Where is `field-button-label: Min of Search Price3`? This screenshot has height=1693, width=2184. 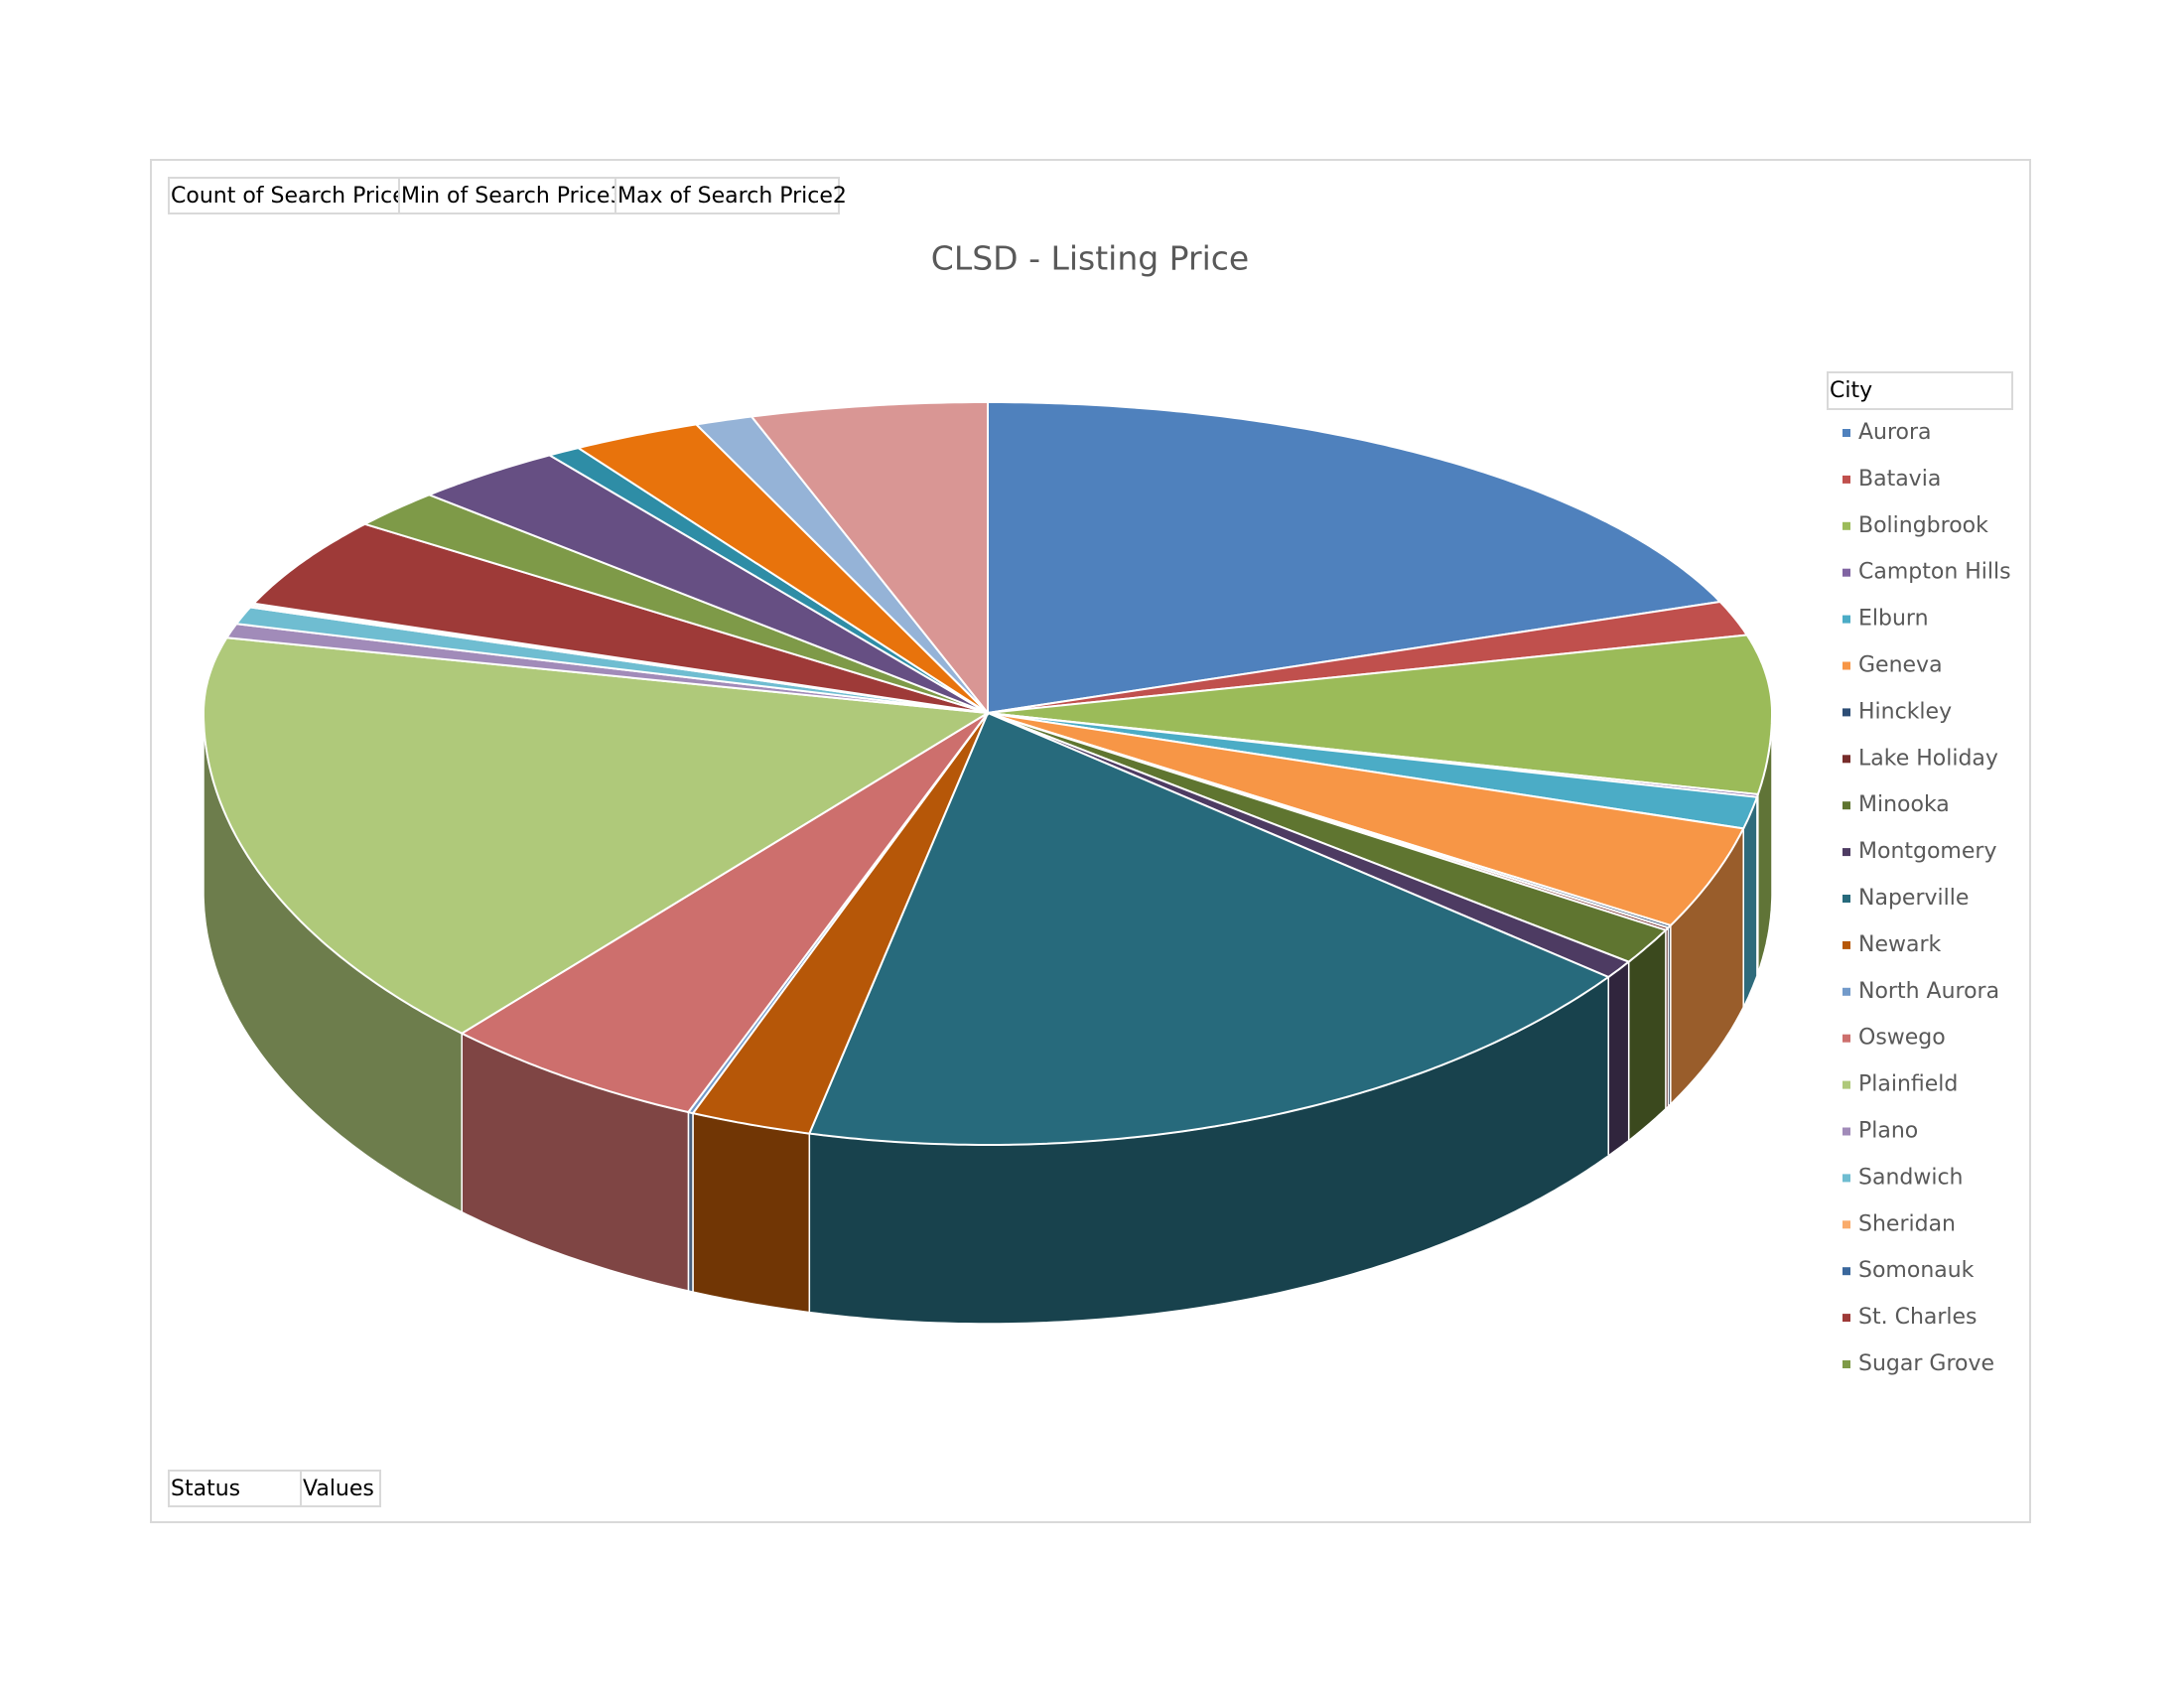 field-button-label: Min of Search Price3 is located at coordinates (512, 196).